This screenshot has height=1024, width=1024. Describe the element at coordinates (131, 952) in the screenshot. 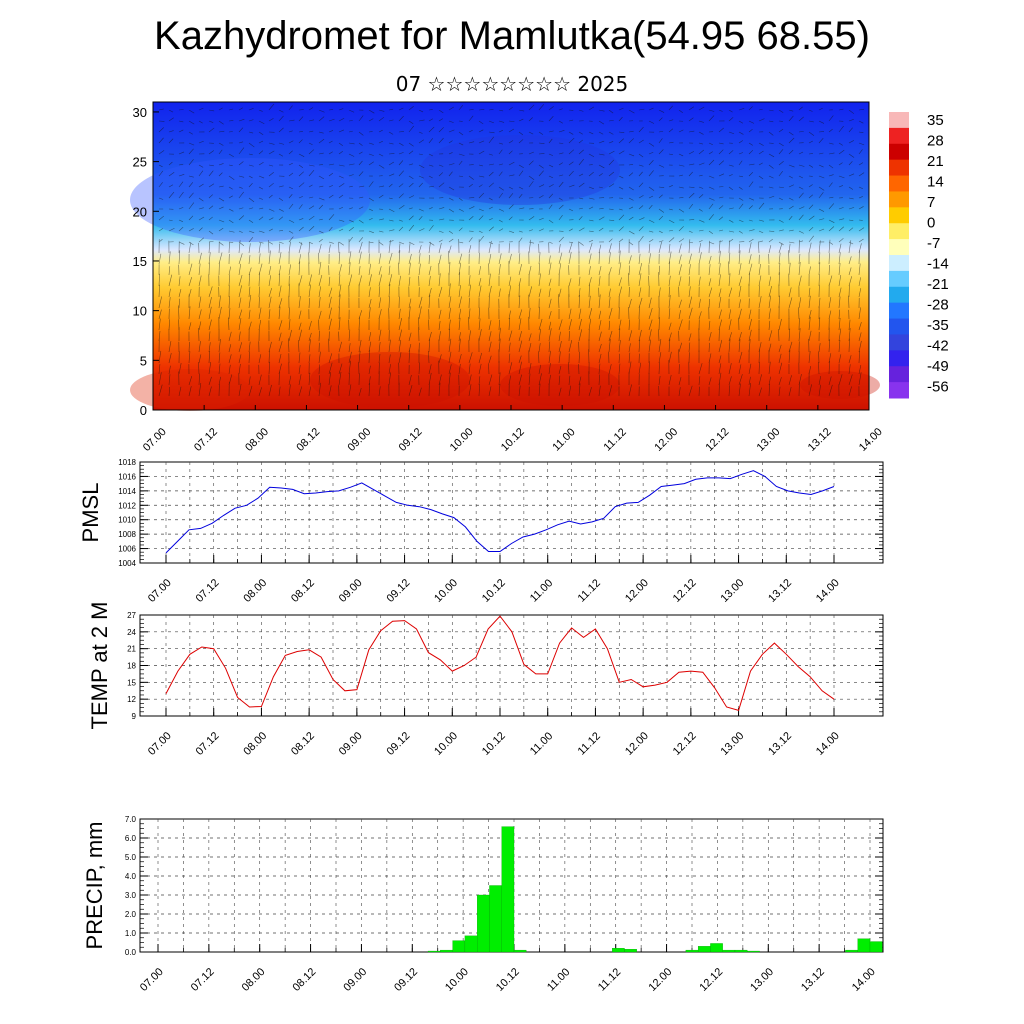

I see `precip-chart-y-tick-label: 0.0` at that location.